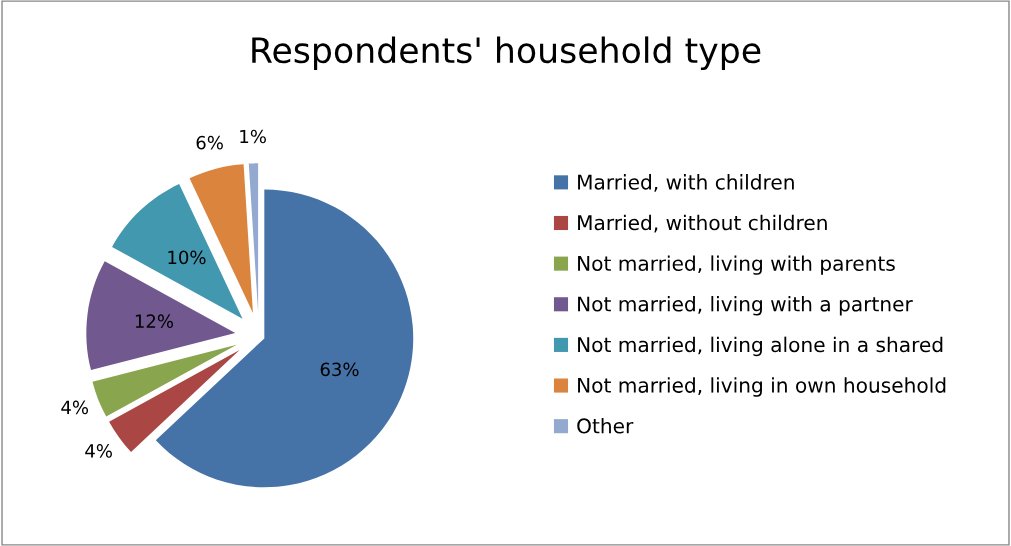 The height and width of the screenshot is (546, 1011). I want to click on data-label: 63%, so click(339, 369).